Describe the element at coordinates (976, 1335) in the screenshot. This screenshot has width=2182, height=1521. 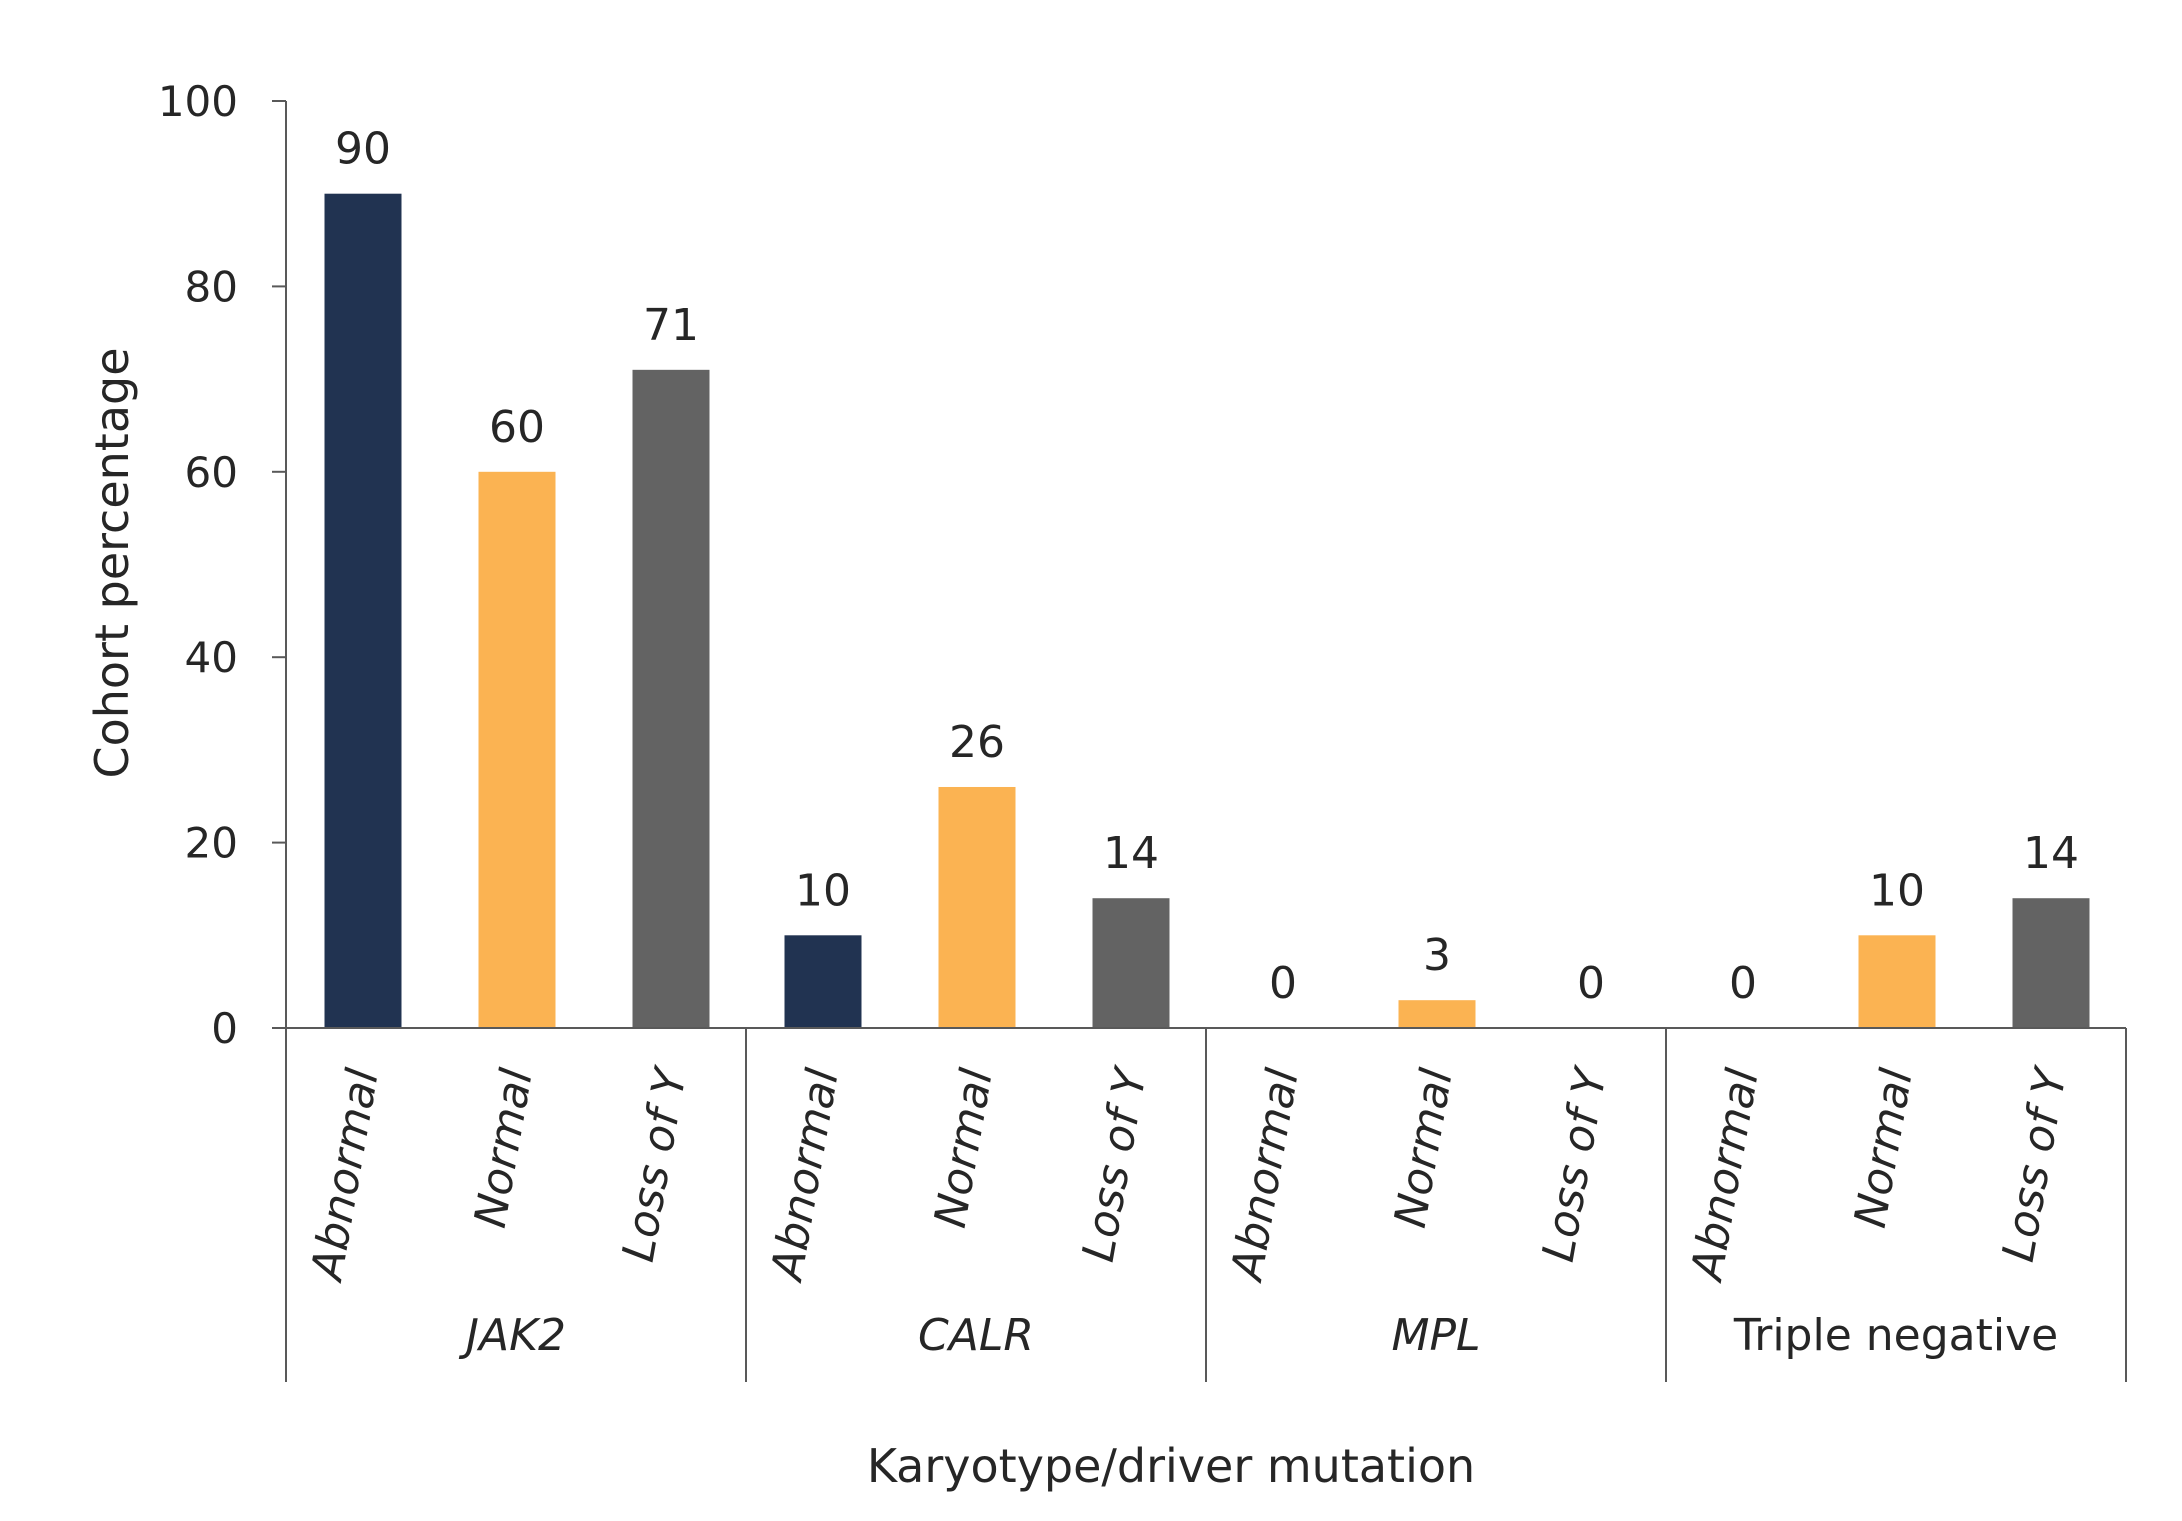
I see `group-label: CALR` at that location.